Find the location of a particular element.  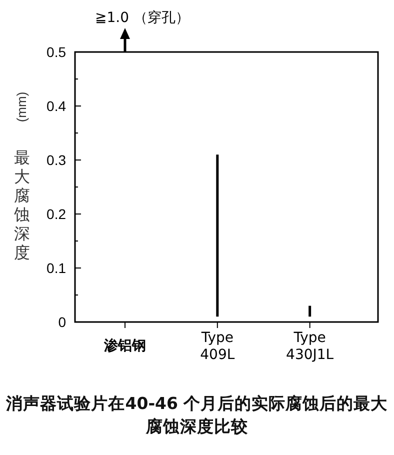

y-tick-label: 0.4 is located at coordinates (56, 106).